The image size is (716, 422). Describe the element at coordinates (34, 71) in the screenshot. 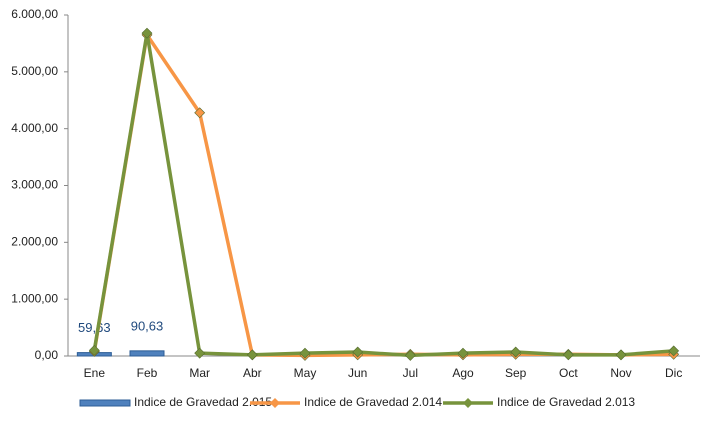

I see `y-tick-label: 5.000,00` at that location.